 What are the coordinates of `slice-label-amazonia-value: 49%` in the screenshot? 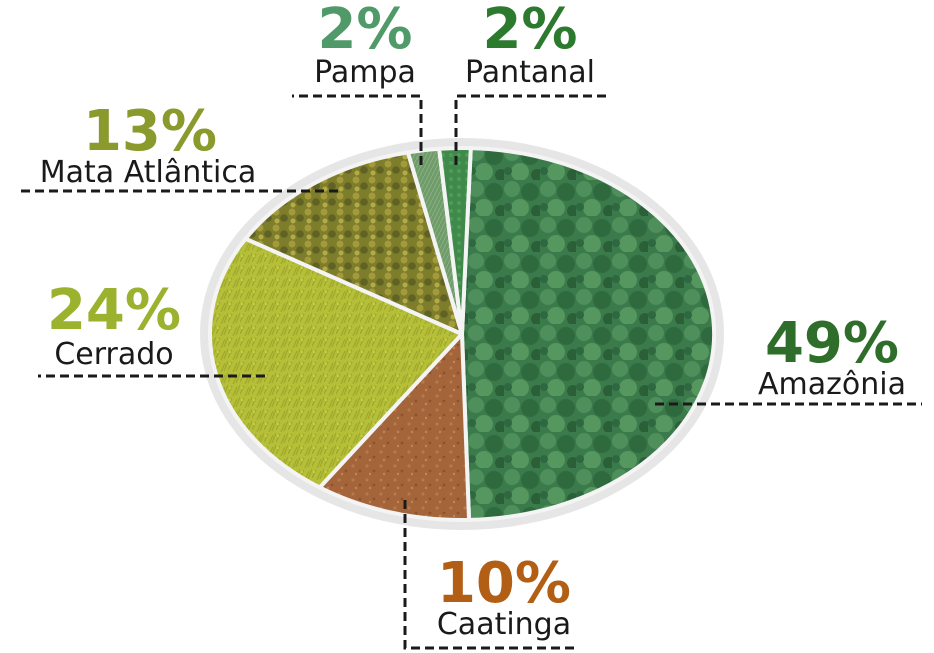 It's located at (832, 343).